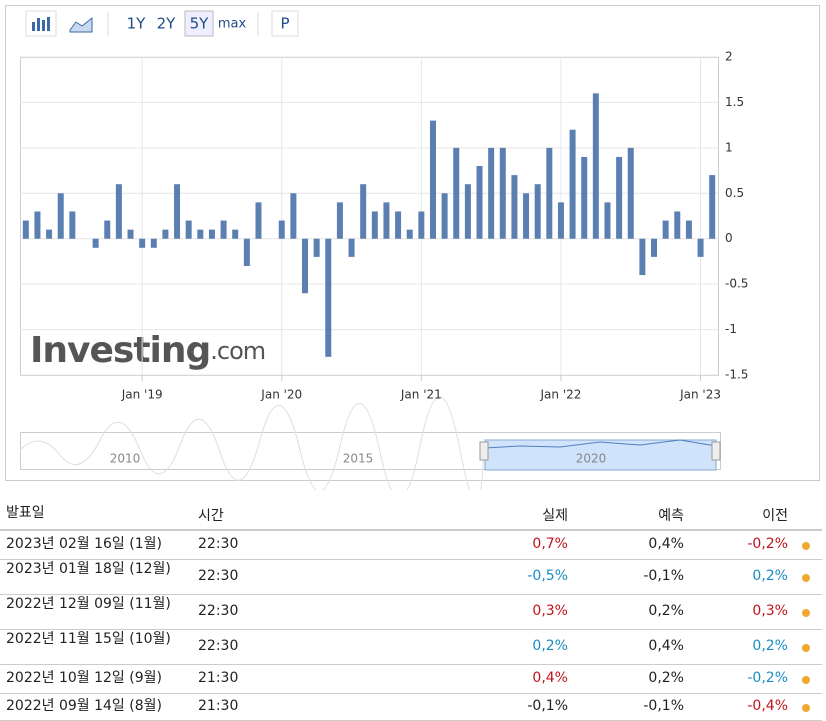  Describe the element at coordinates (88, 569) in the screenshot. I see `date-cell: 2023년 01월 18일 (12월)` at that location.